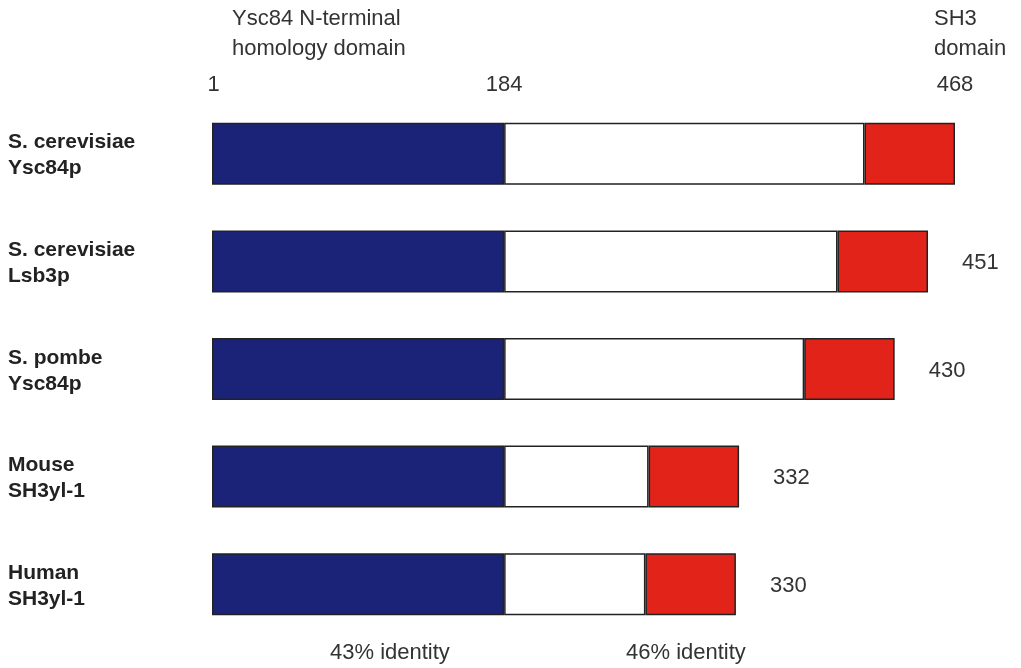 The width and height of the screenshot is (1021, 668). What do you see at coordinates (72, 154) in the screenshot?
I see `y-tick-label: S. cerevisiae Ysc84p` at bounding box center [72, 154].